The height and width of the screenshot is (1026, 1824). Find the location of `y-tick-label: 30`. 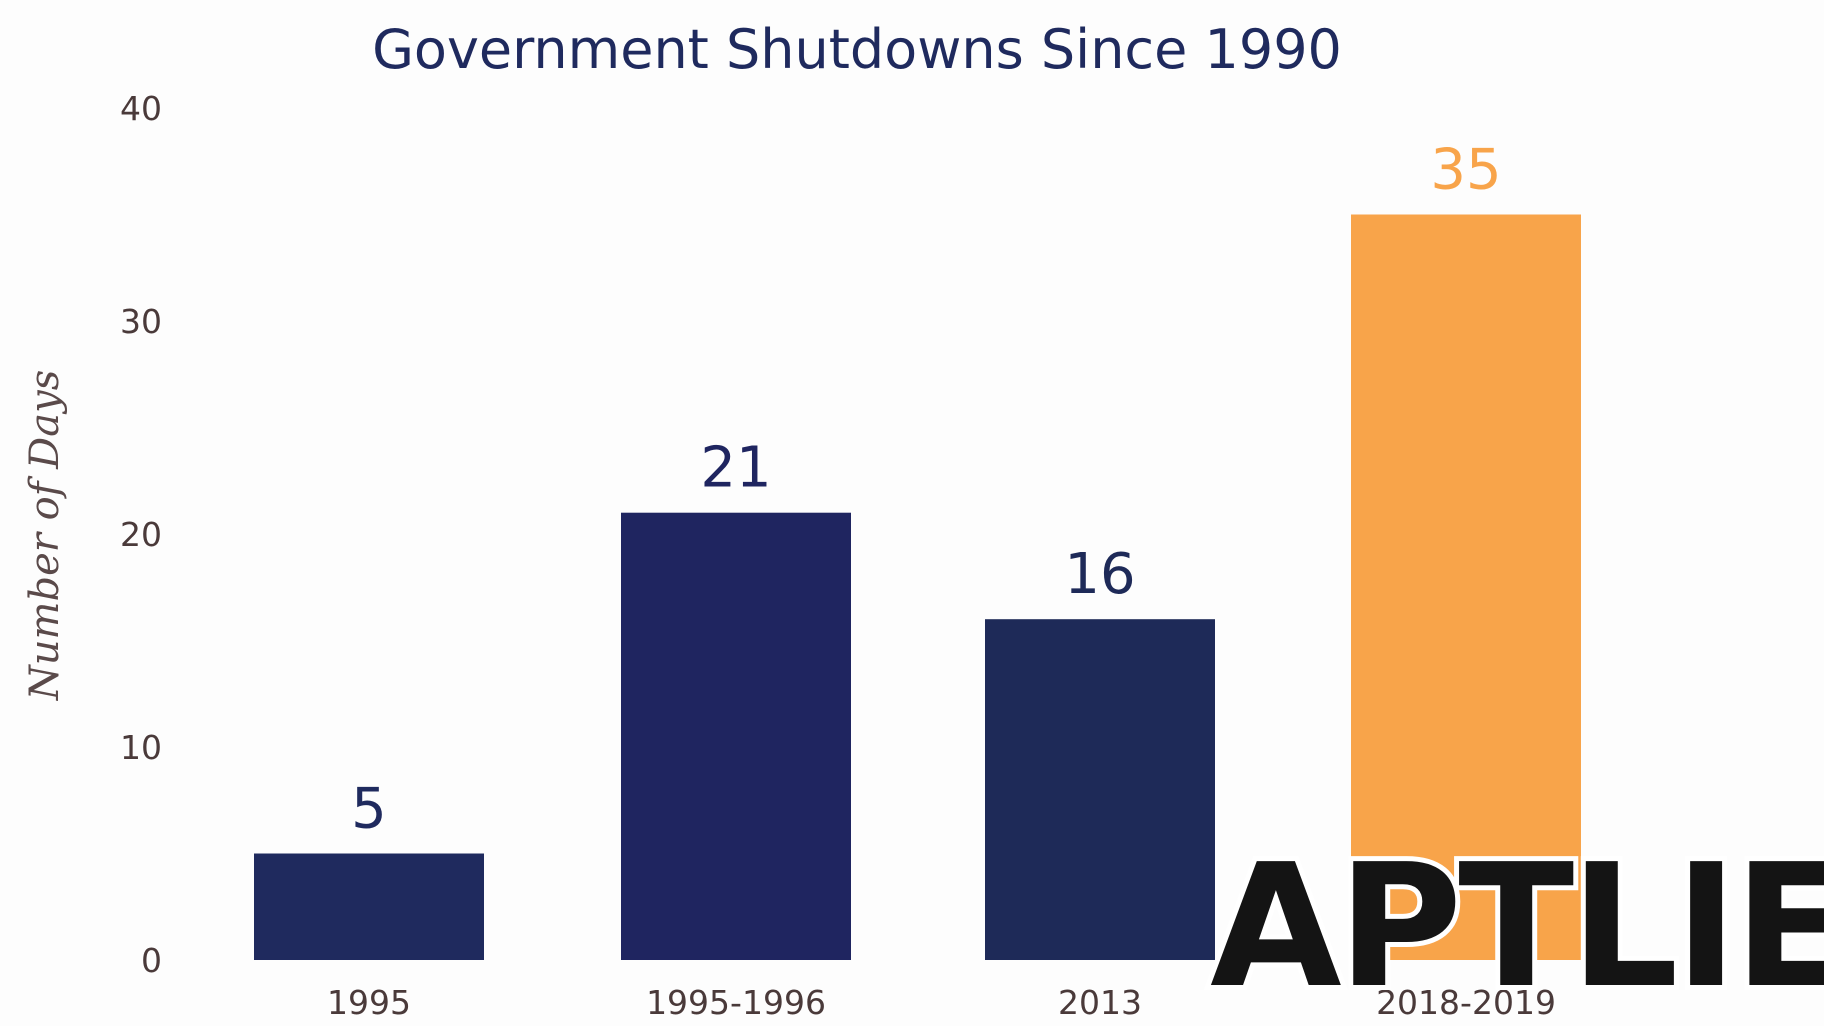

y-tick-label: 30 is located at coordinates (141, 321).